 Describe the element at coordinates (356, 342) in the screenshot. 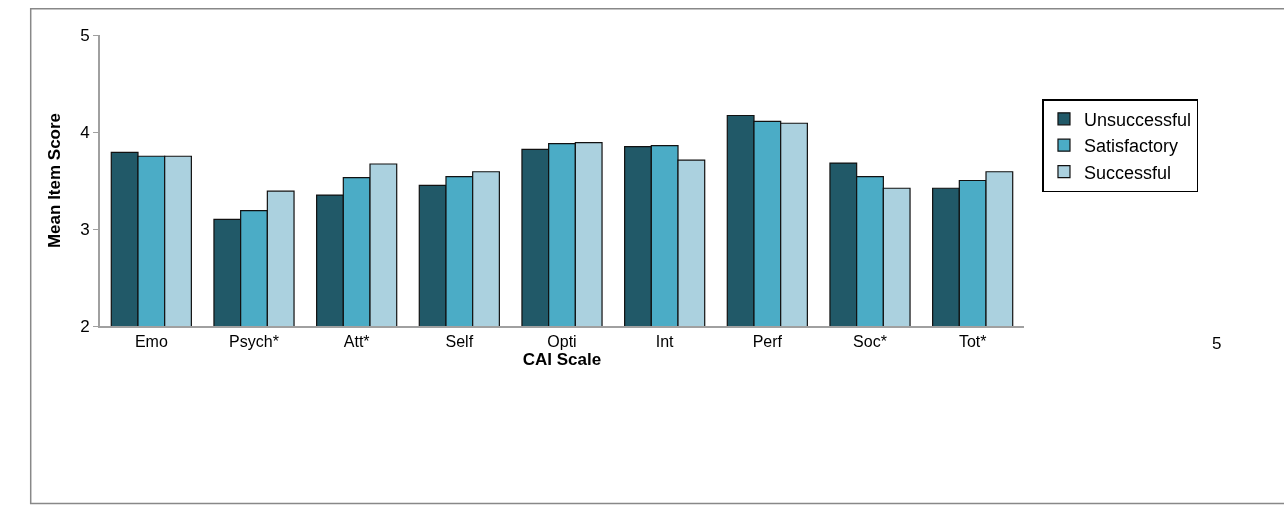

I see `x-tick-label: Att*` at that location.